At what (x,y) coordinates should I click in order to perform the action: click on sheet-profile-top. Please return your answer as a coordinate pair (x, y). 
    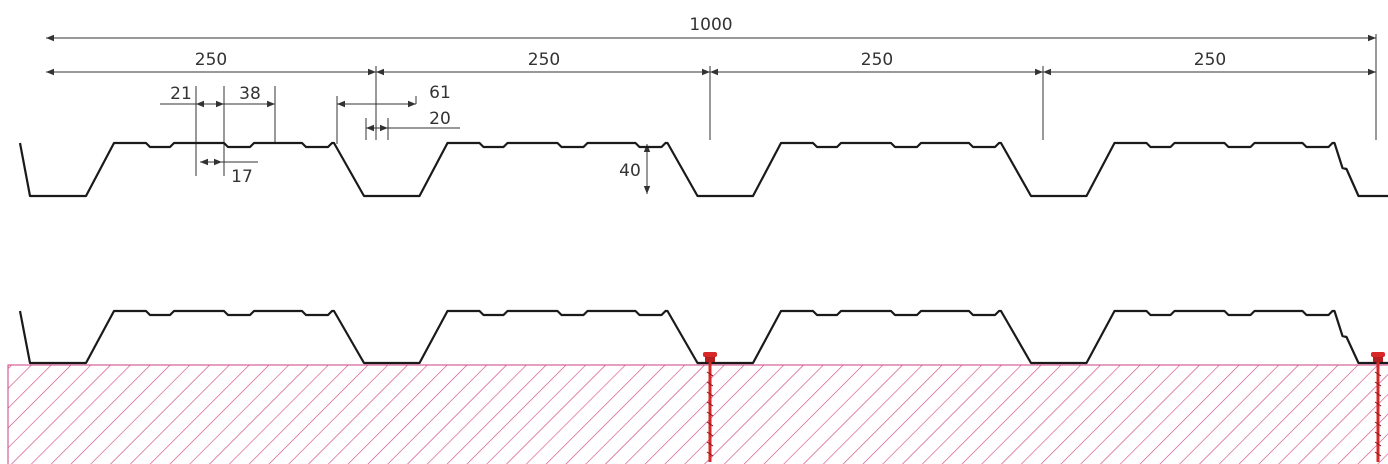
    Looking at the image, I should click on (703, 169).